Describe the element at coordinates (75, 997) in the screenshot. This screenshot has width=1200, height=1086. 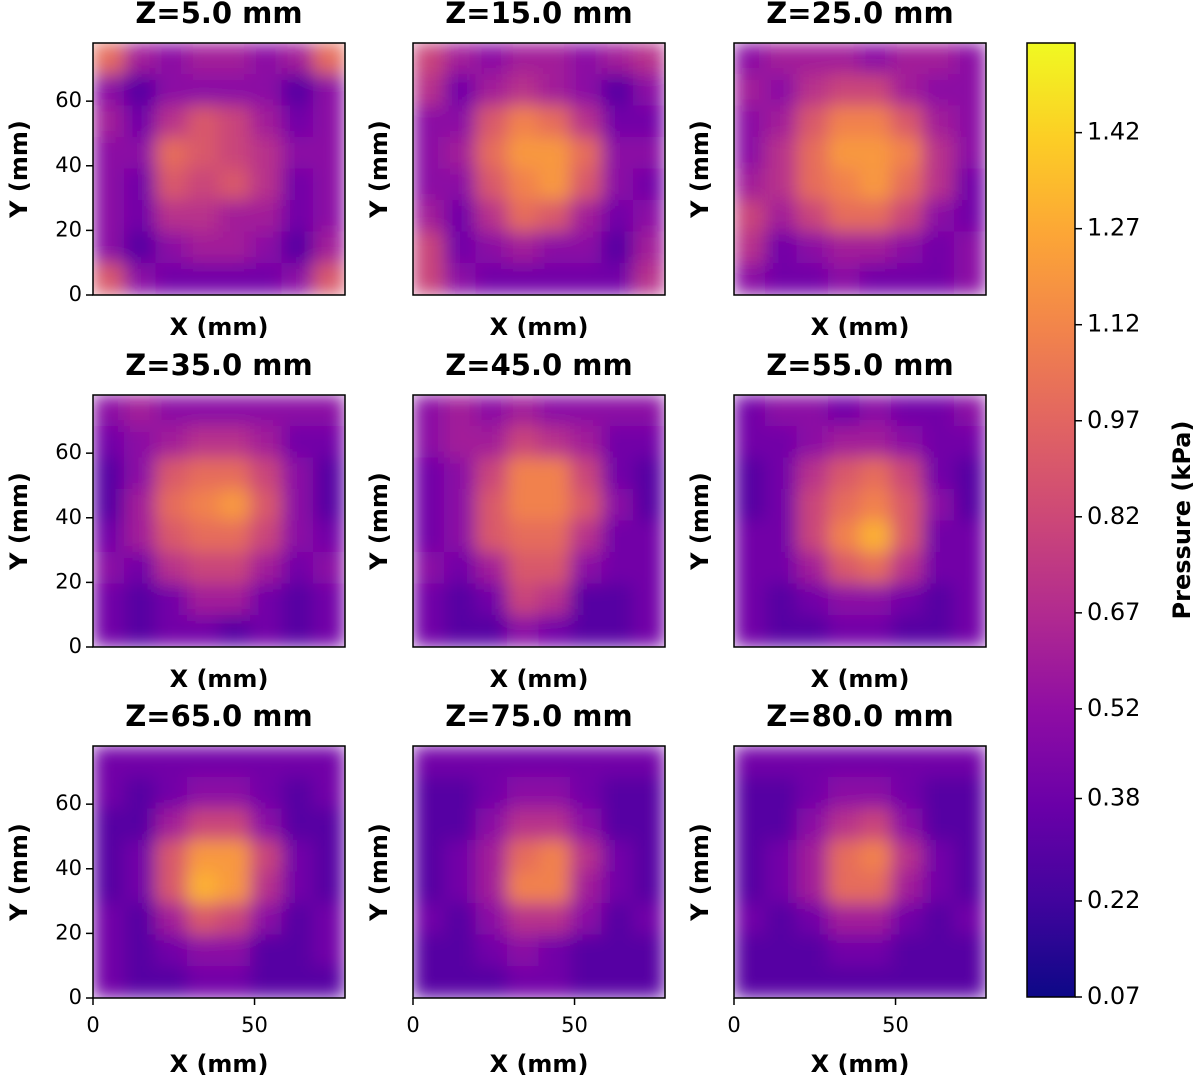
I see `y-tick-label: 0` at that location.